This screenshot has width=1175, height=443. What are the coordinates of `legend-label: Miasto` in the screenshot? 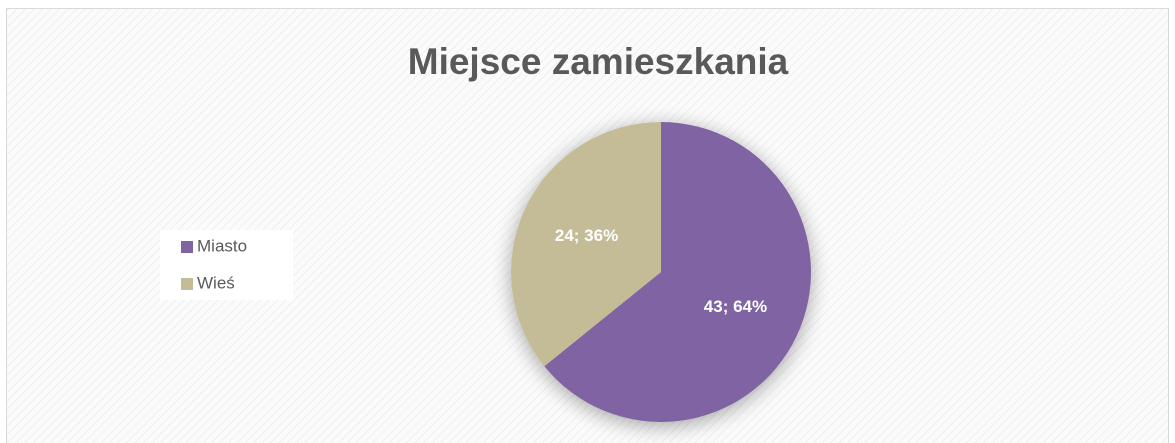 It's located at (222, 245).